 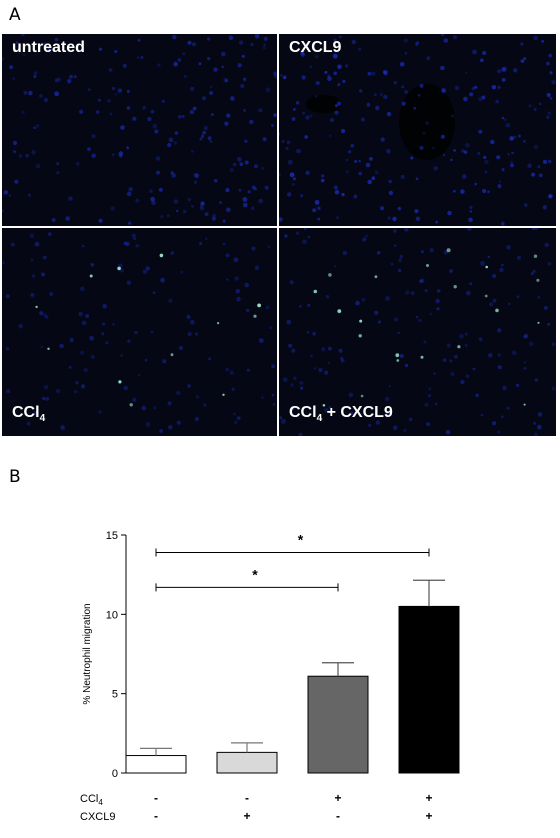 I want to click on micrograph-label: CXCL9, so click(x=315, y=47).